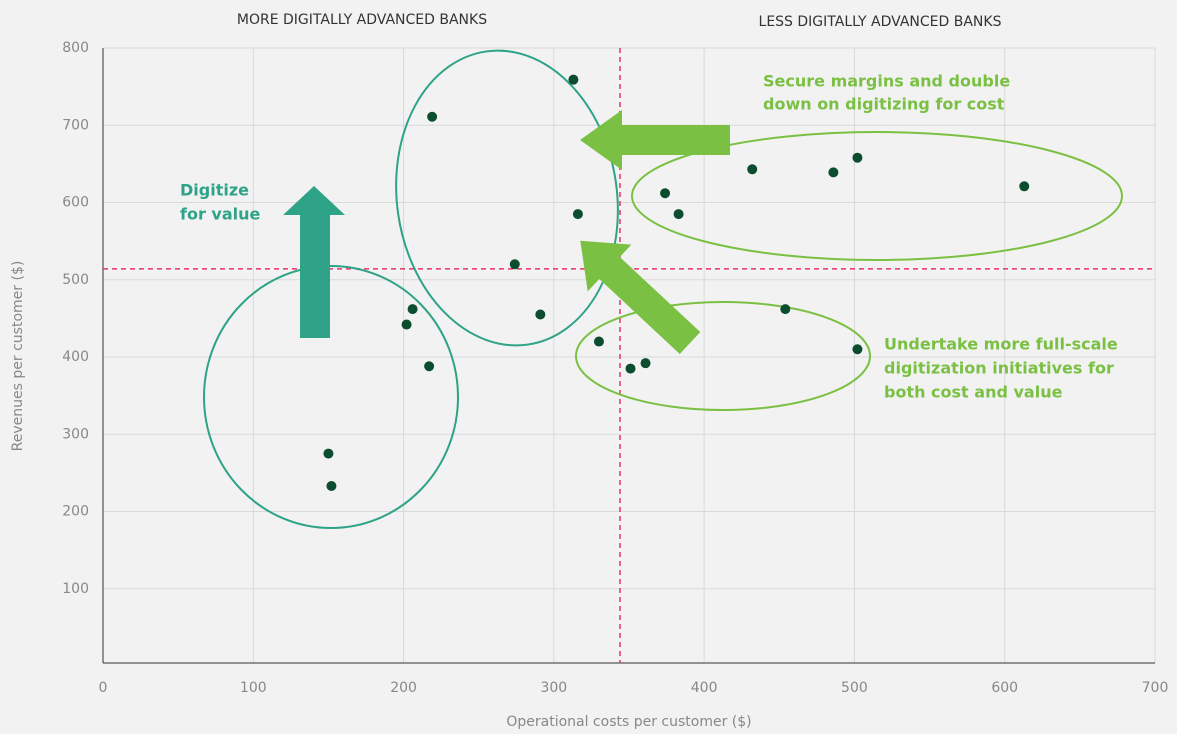 This screenshot has height=734, width=1177. What do you see at coordinates (75, 203) in the screenshot?
I see `y-tick-label: 600` at bounding box center [75, 203].